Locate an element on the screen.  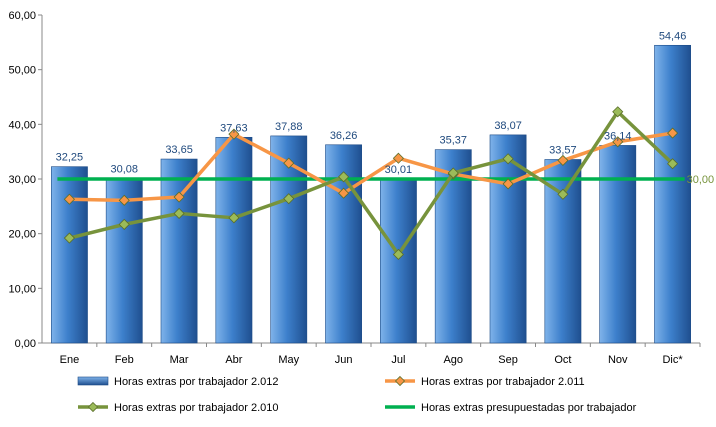
x-tick-label: Ene is located at coordinates (70, 360).